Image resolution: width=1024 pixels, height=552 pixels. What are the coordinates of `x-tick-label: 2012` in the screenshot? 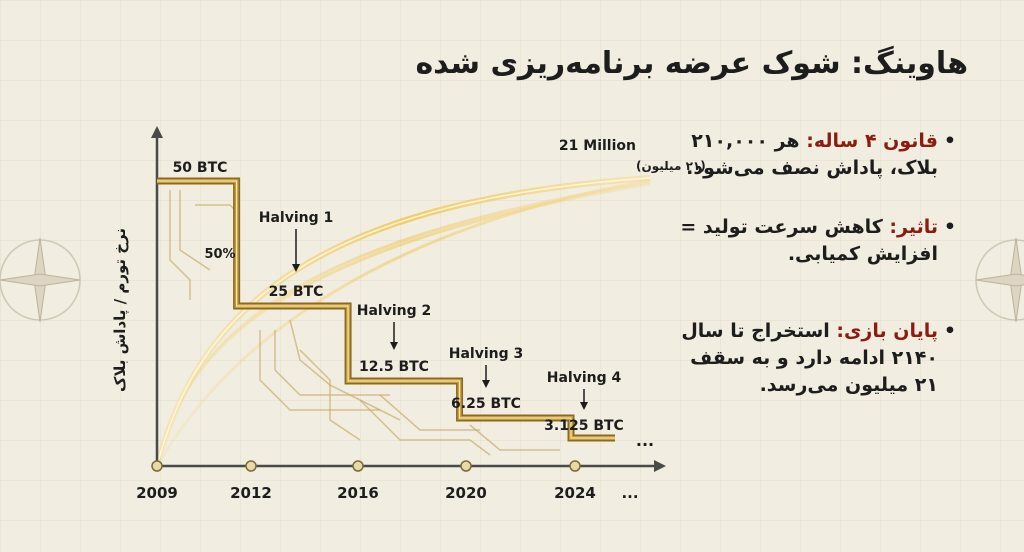 It's located at (251, 493).